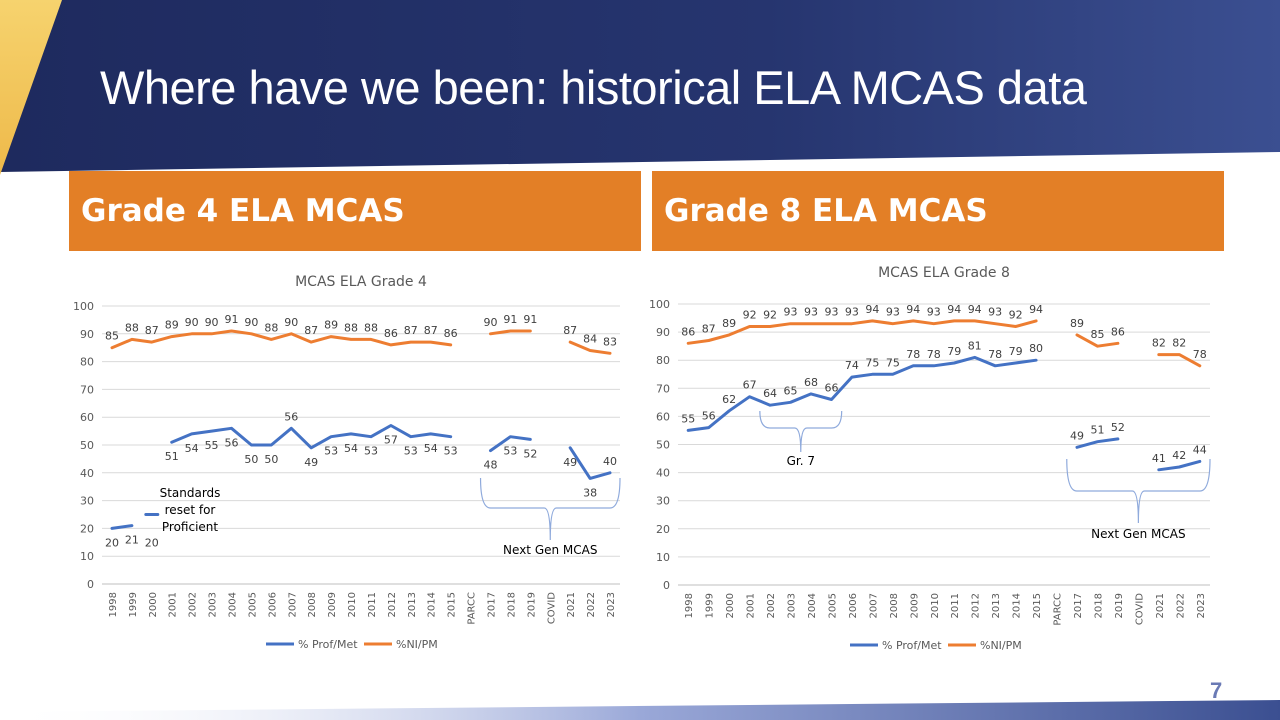 This screenshot has width=1280, height=720. What do you see at coordinates (233, 604) in the screenshot?
I see `x-tick-label: 2004` at bounding box center [233, 604].